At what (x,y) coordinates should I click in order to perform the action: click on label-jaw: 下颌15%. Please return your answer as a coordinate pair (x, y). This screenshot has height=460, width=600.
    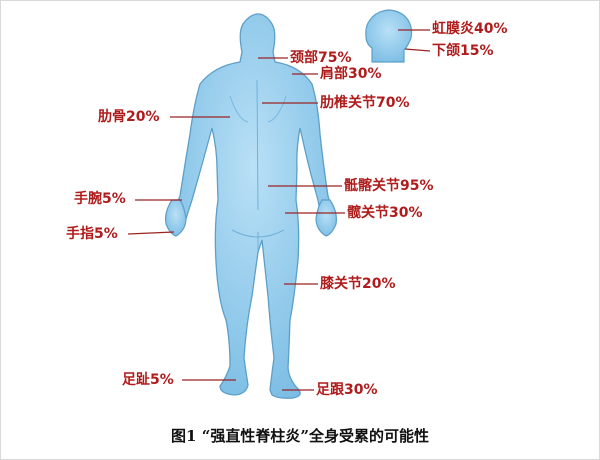
    Looking at the image, I should click on (463, 51).